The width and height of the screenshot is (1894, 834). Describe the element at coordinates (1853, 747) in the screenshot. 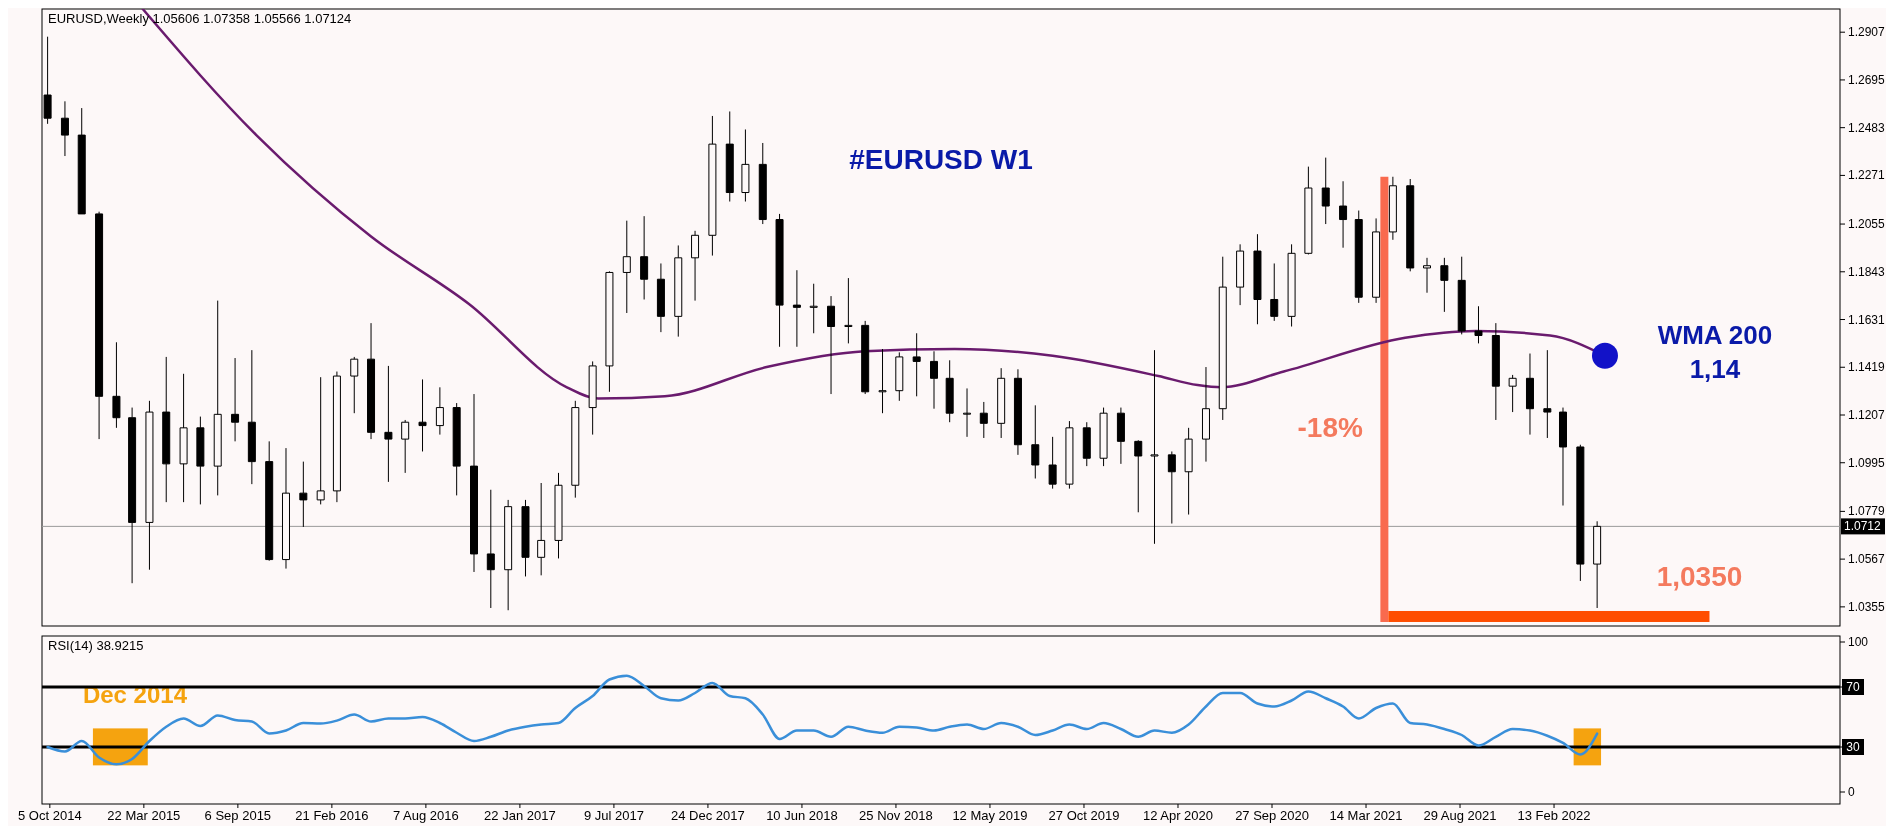

I see `y-tick-label: 30` at that location.